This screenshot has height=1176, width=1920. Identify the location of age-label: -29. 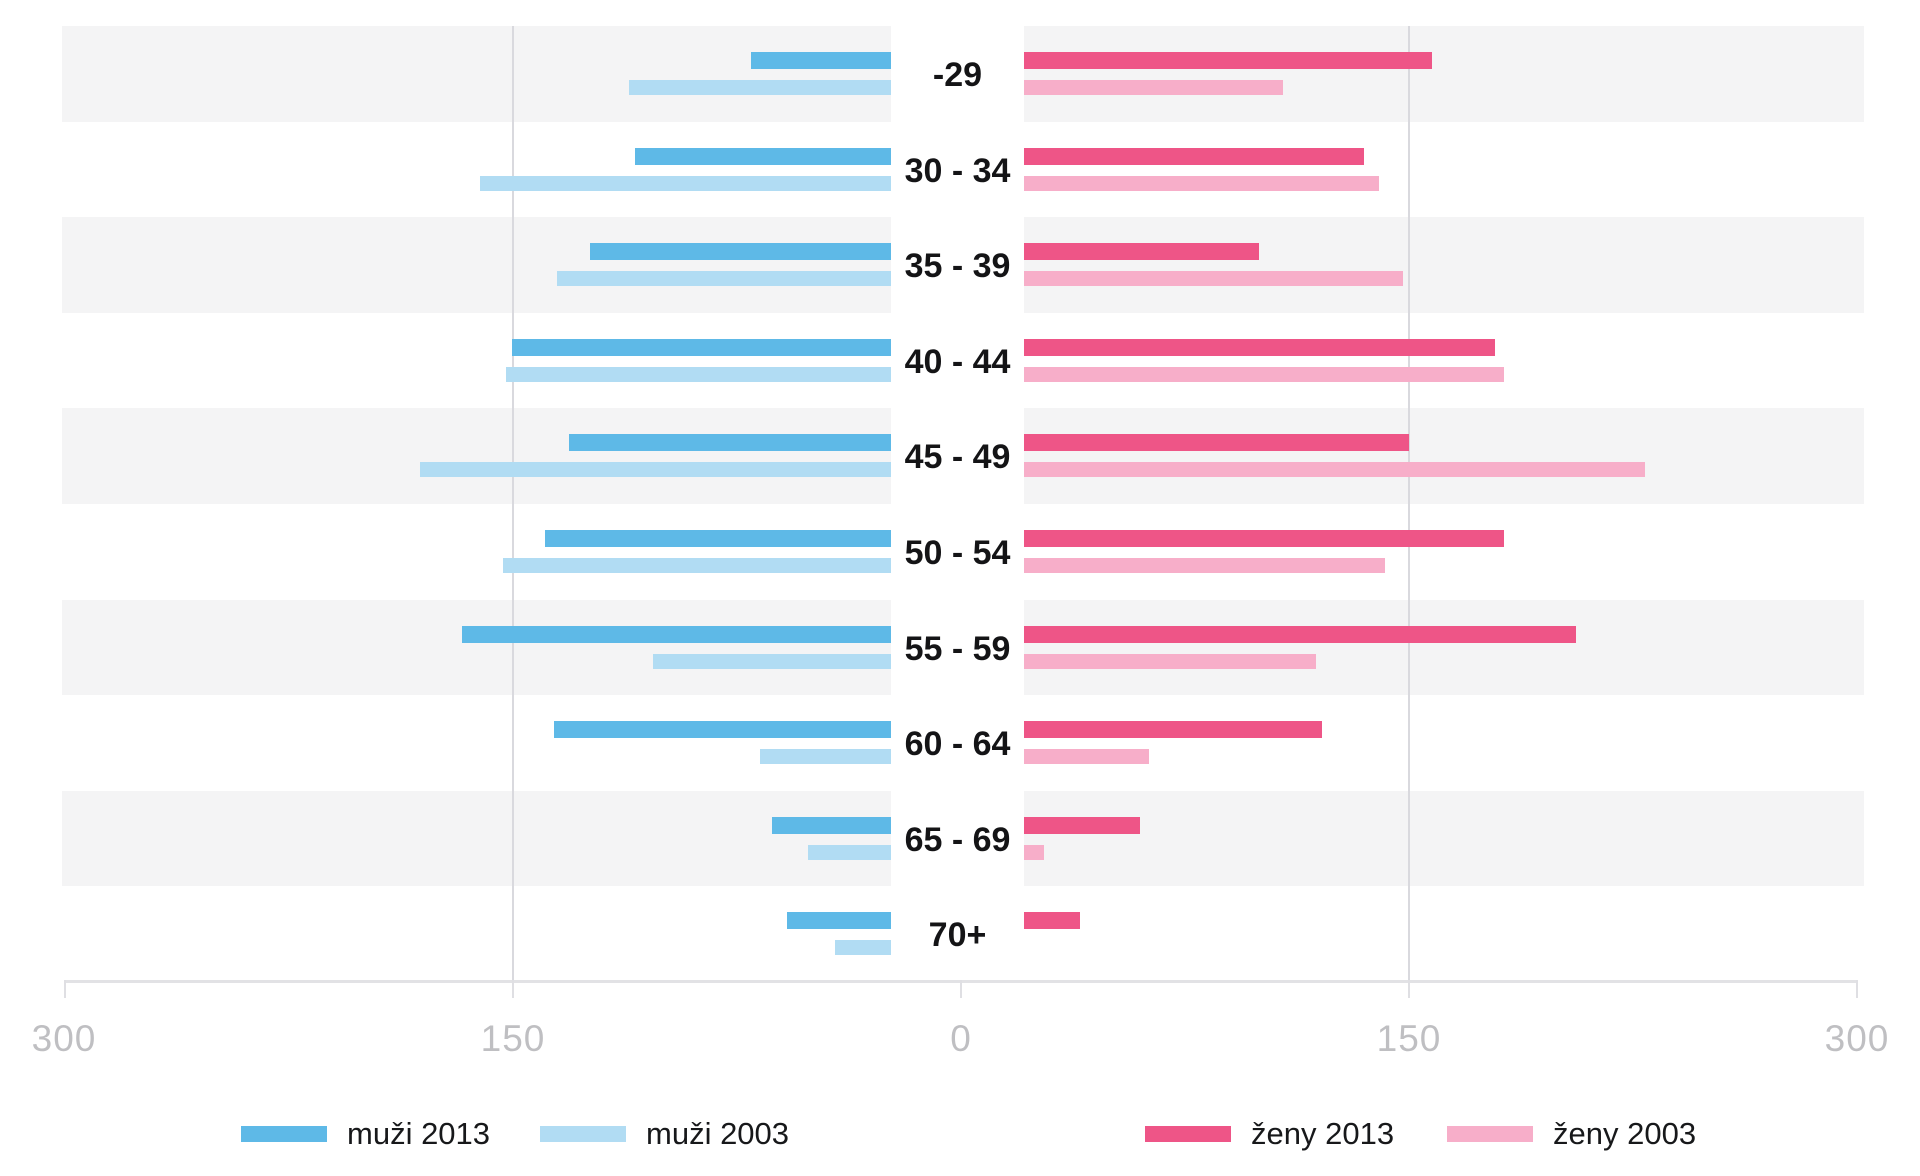
(957, 75).